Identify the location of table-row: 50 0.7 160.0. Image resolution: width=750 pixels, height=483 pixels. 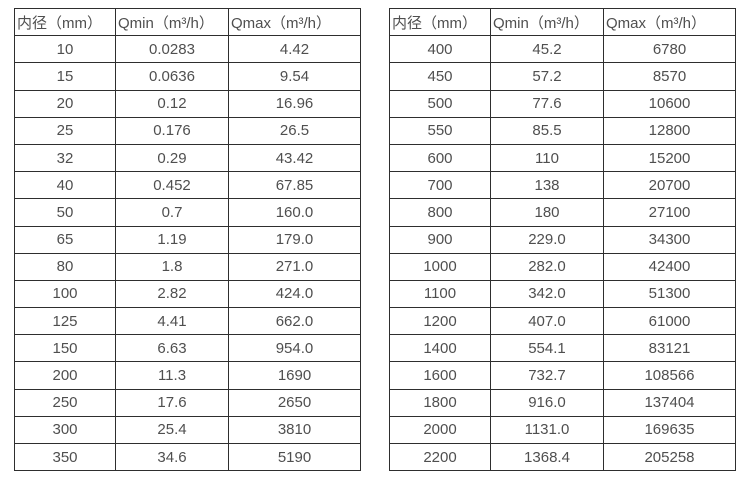
(187, 212).